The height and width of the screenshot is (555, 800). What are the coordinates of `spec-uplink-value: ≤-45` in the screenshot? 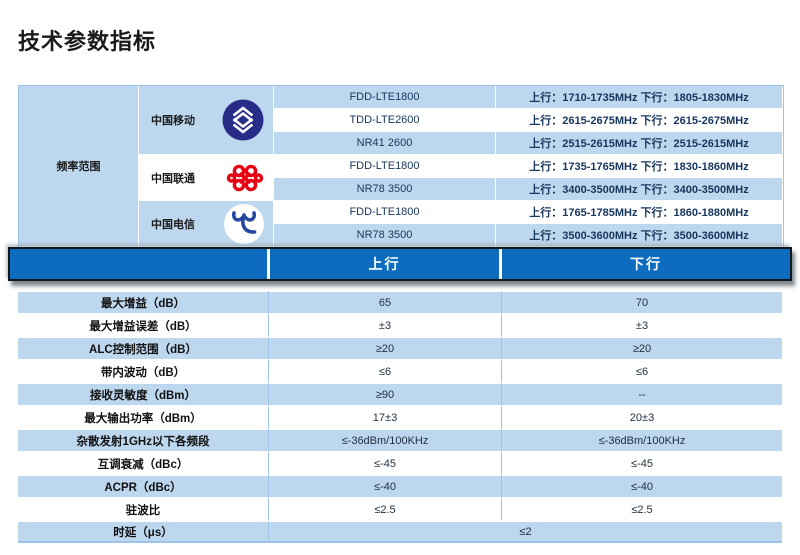 It's located at (385, 462).